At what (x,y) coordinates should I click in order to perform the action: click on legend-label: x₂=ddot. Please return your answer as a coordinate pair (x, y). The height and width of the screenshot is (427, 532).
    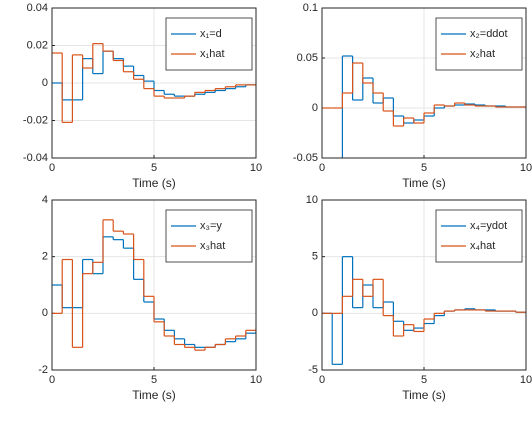
    Looking at the image, I should click on (489, 34).